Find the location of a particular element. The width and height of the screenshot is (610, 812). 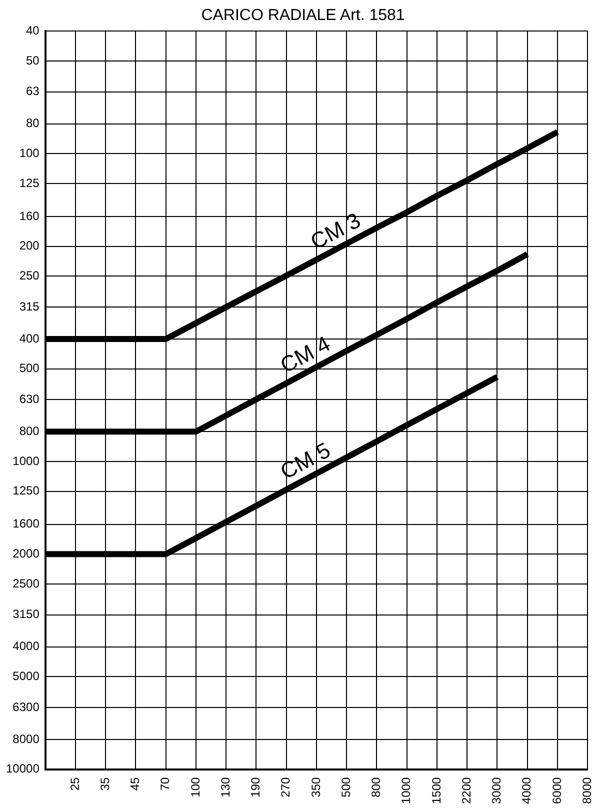

y-tick-label: 160 is located at coordinates (29, 215).